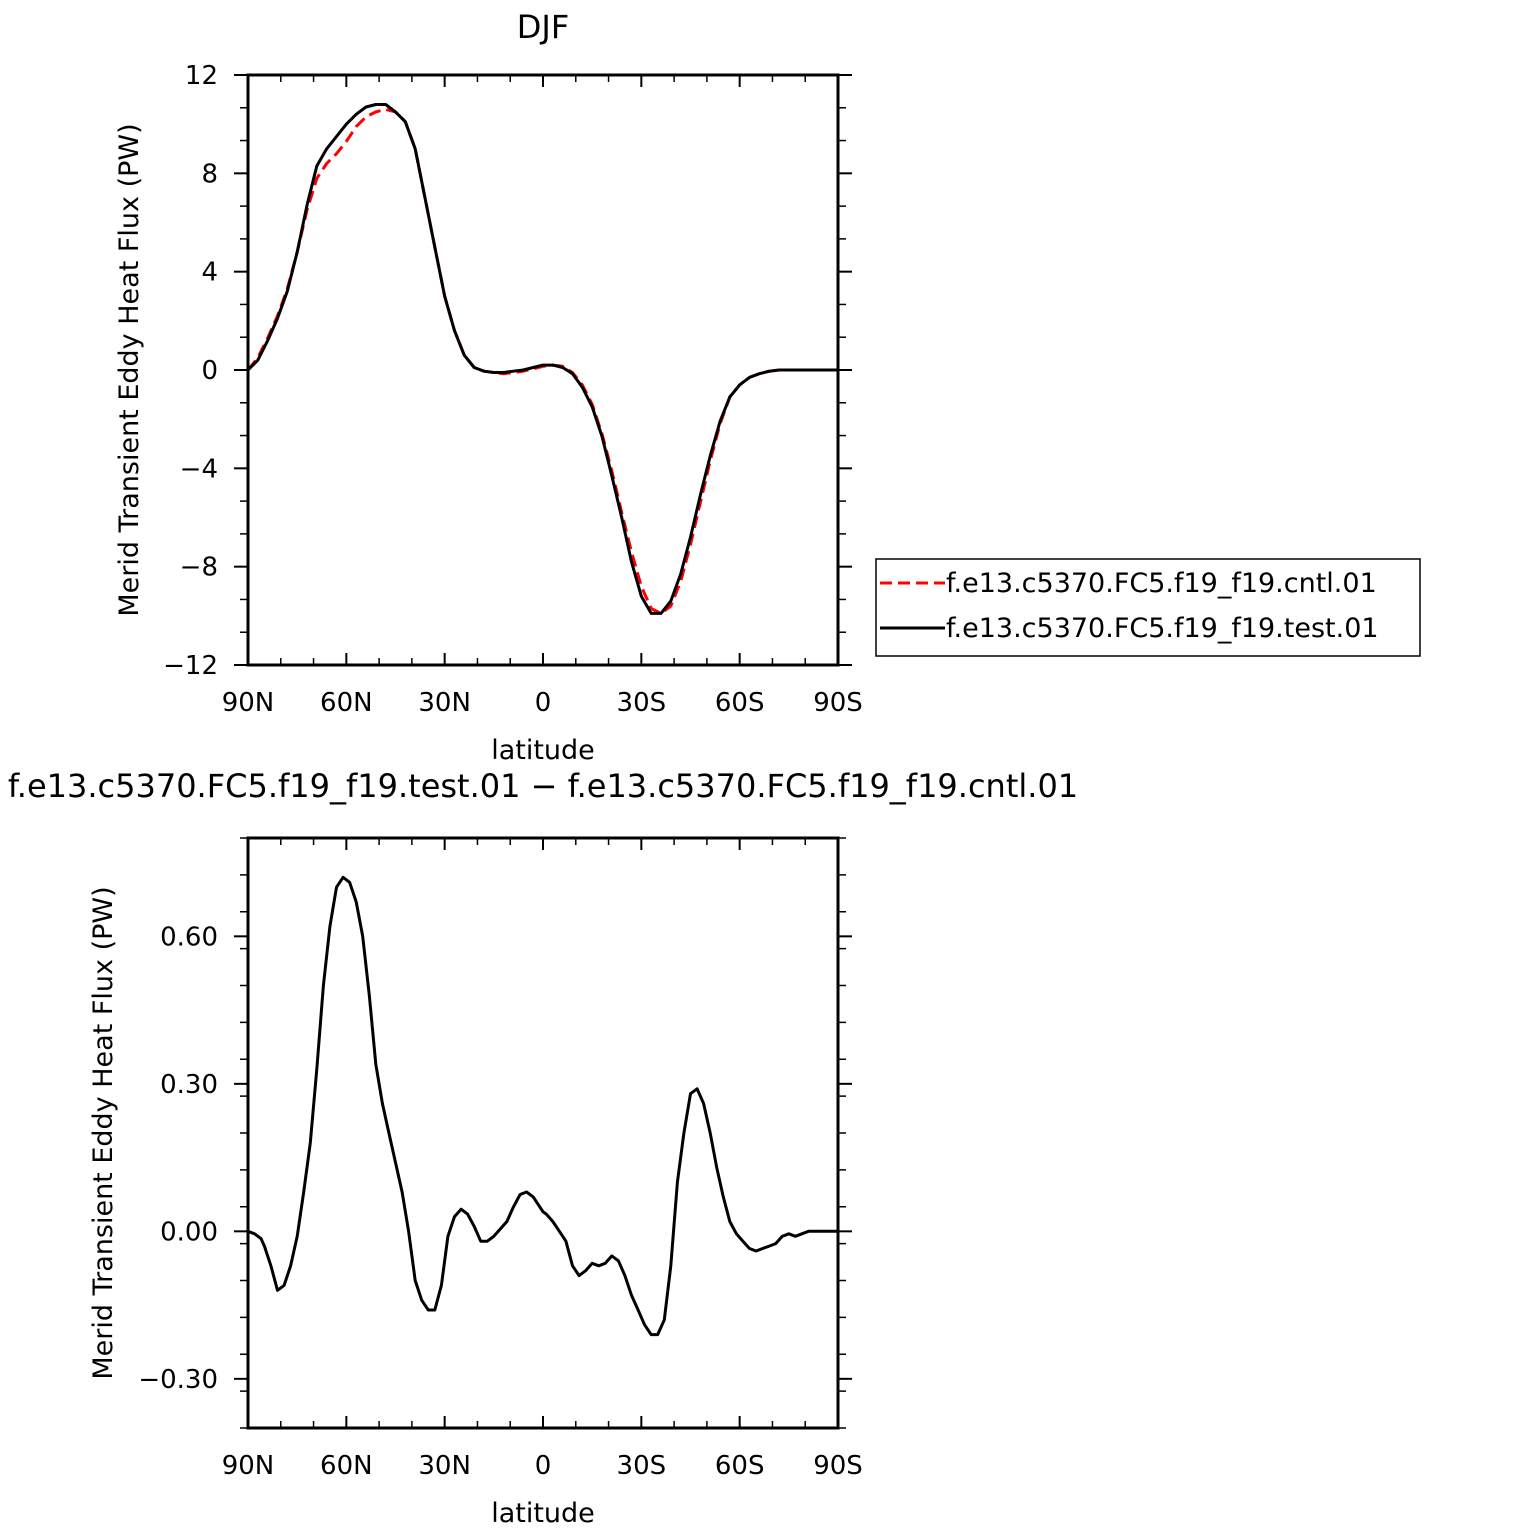  What do you see at coordinates (740, 703) in the screenshot?
I see `top-x-tick-label: 60S` at bounding box center [740, 703].